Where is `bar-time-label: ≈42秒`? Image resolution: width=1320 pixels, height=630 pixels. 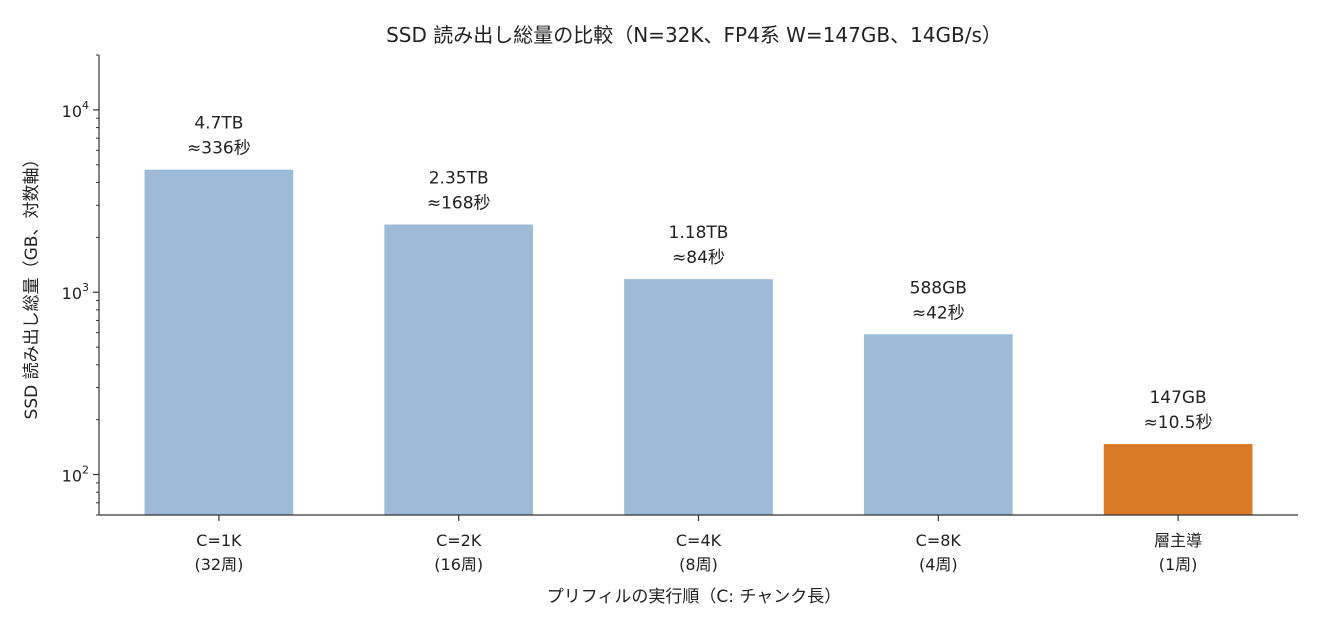
bar-time-label: ≈42秒 is located at coordinates (938, 313).